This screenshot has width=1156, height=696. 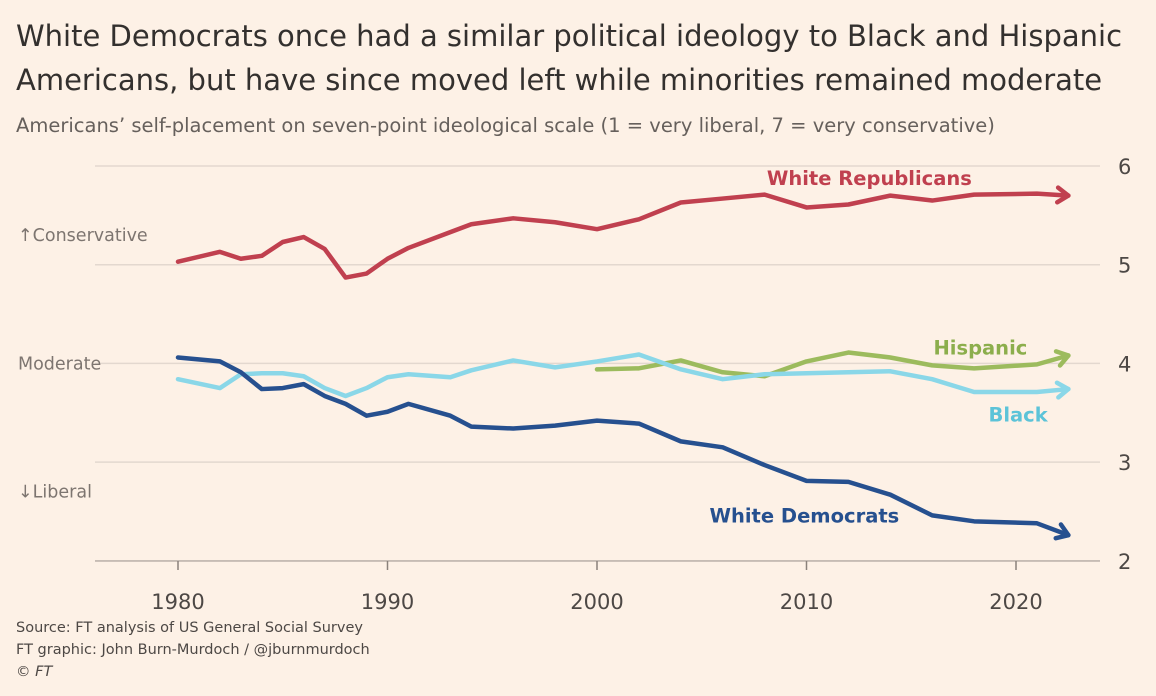 I want to click on y-tick-label: 3, so click(x=1124, y=463).